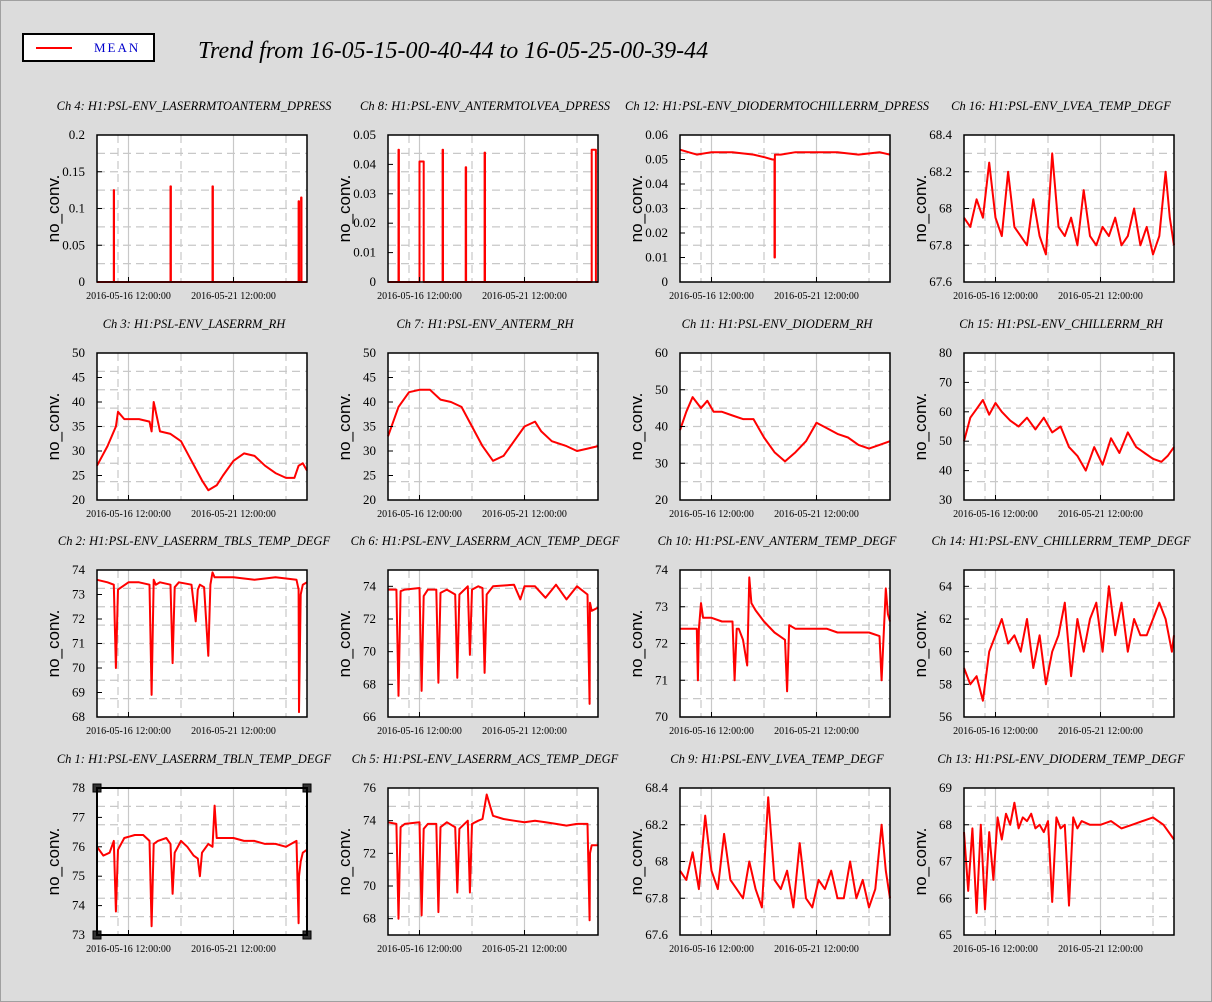  I want to click on y-tick-label: 67.6, so click(940, 281).